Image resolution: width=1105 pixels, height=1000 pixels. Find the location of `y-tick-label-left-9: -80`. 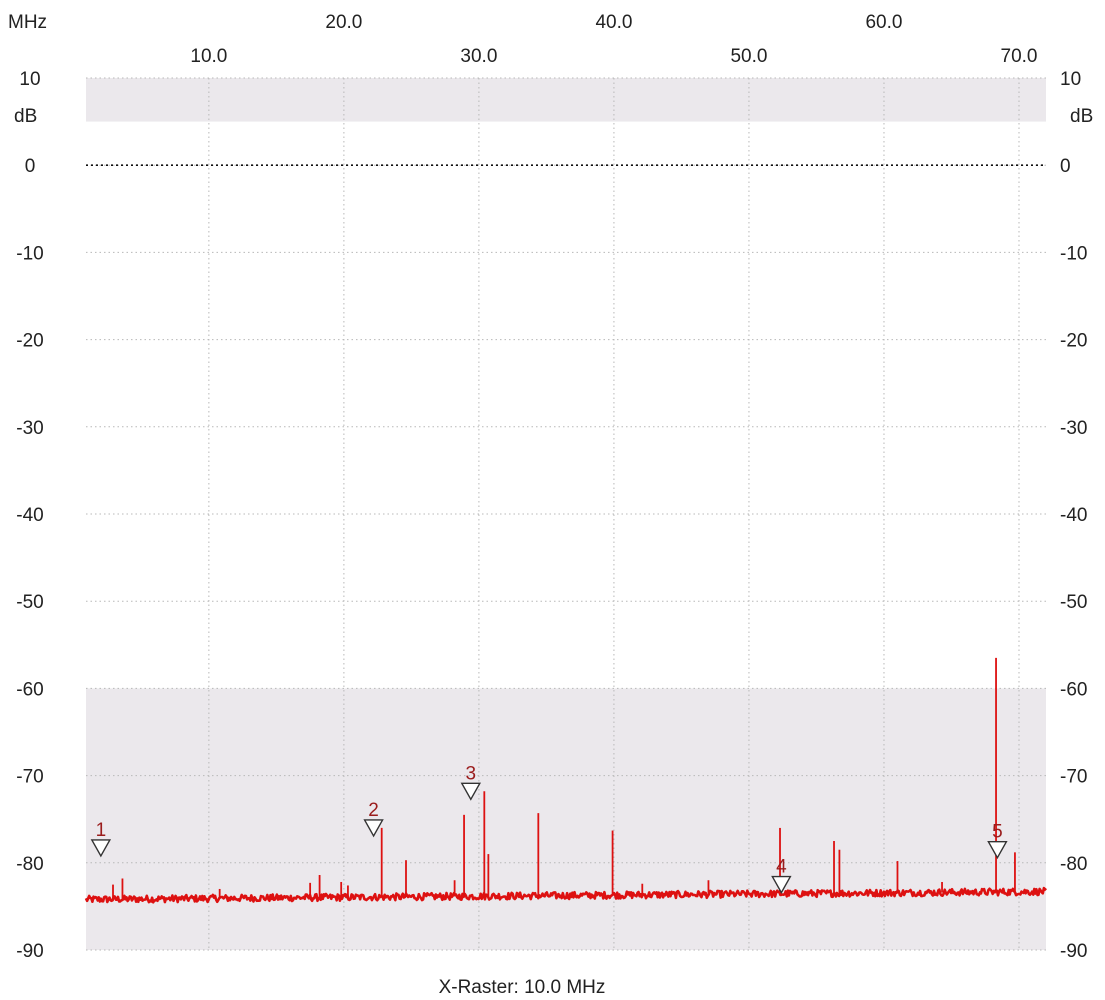

y-tick-label-left-9: -80 is located at coordinates (29, 864).